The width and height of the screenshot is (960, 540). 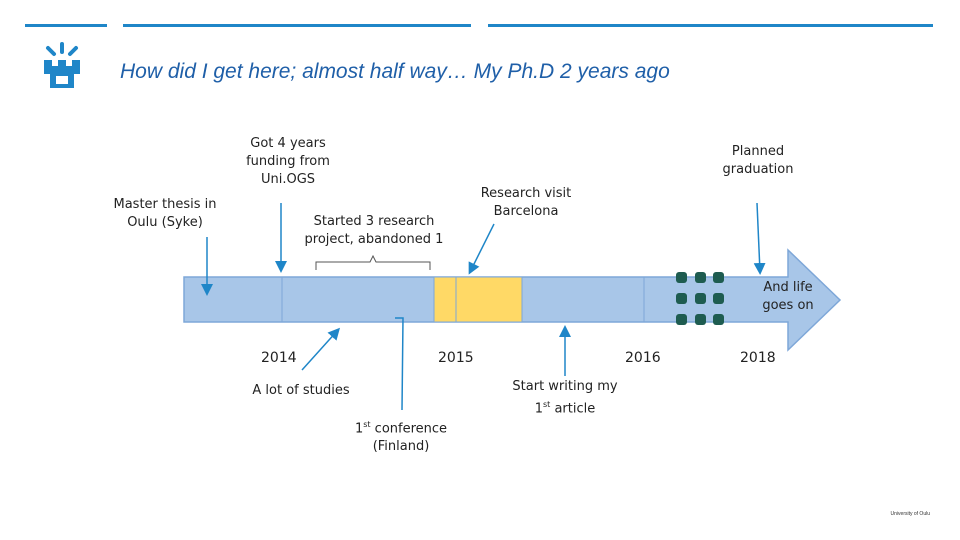 What do you see at coordinates (643, 358) in the screenshot?
I see `year-2016: 2016` at bounding box center [643, 358].